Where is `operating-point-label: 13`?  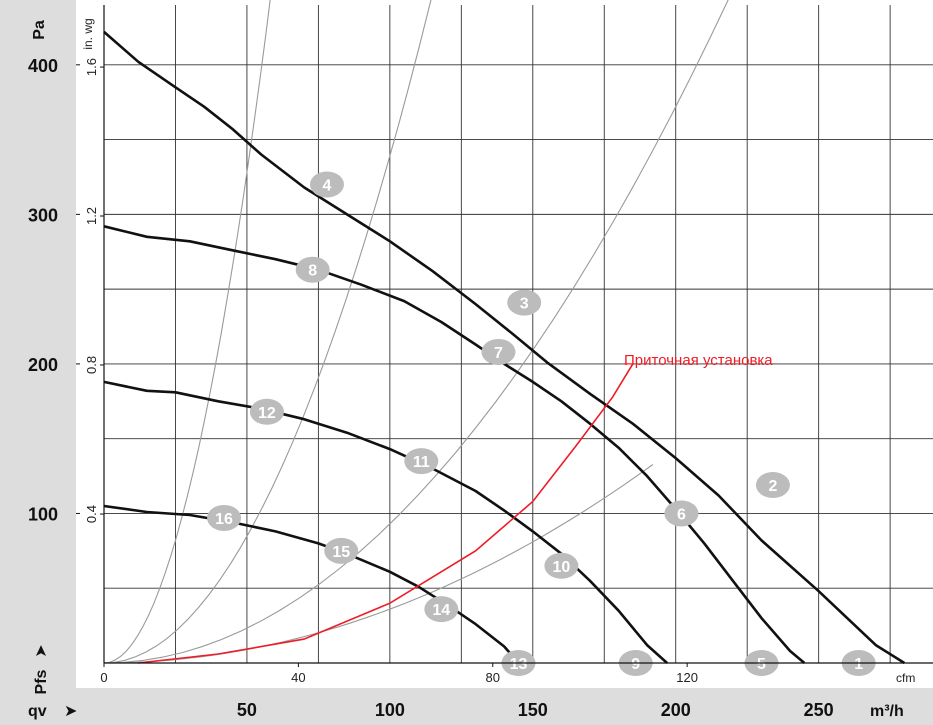
operating-point-label: 13 is located at coordinates (519, 664).